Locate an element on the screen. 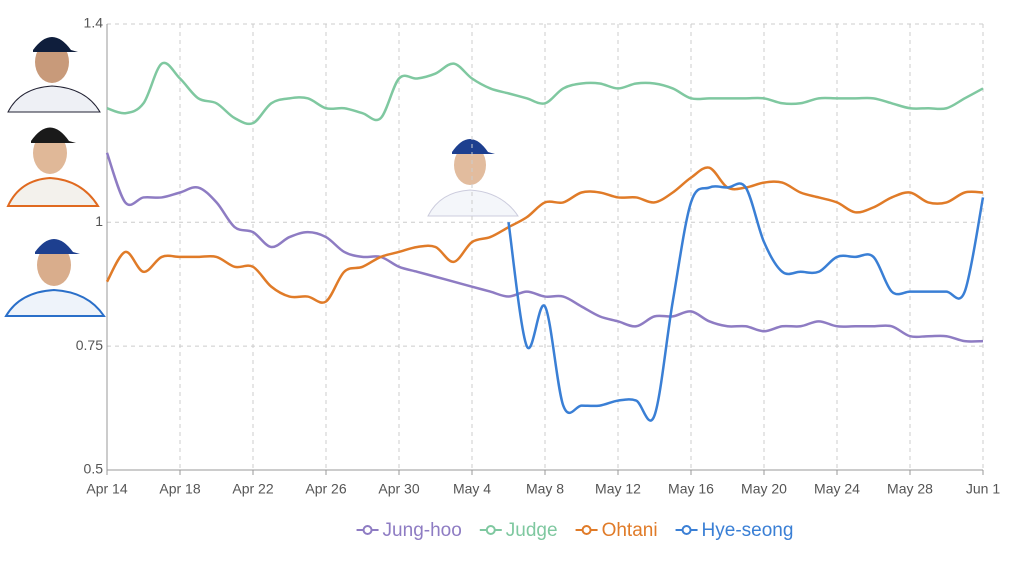  series-line is located at coordinates (545, 93).